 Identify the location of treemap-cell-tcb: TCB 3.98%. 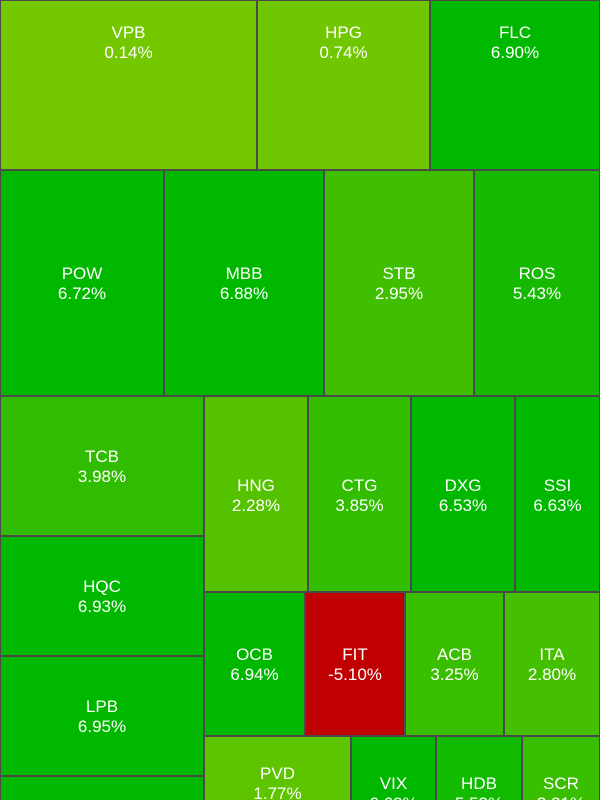
(102, 466).